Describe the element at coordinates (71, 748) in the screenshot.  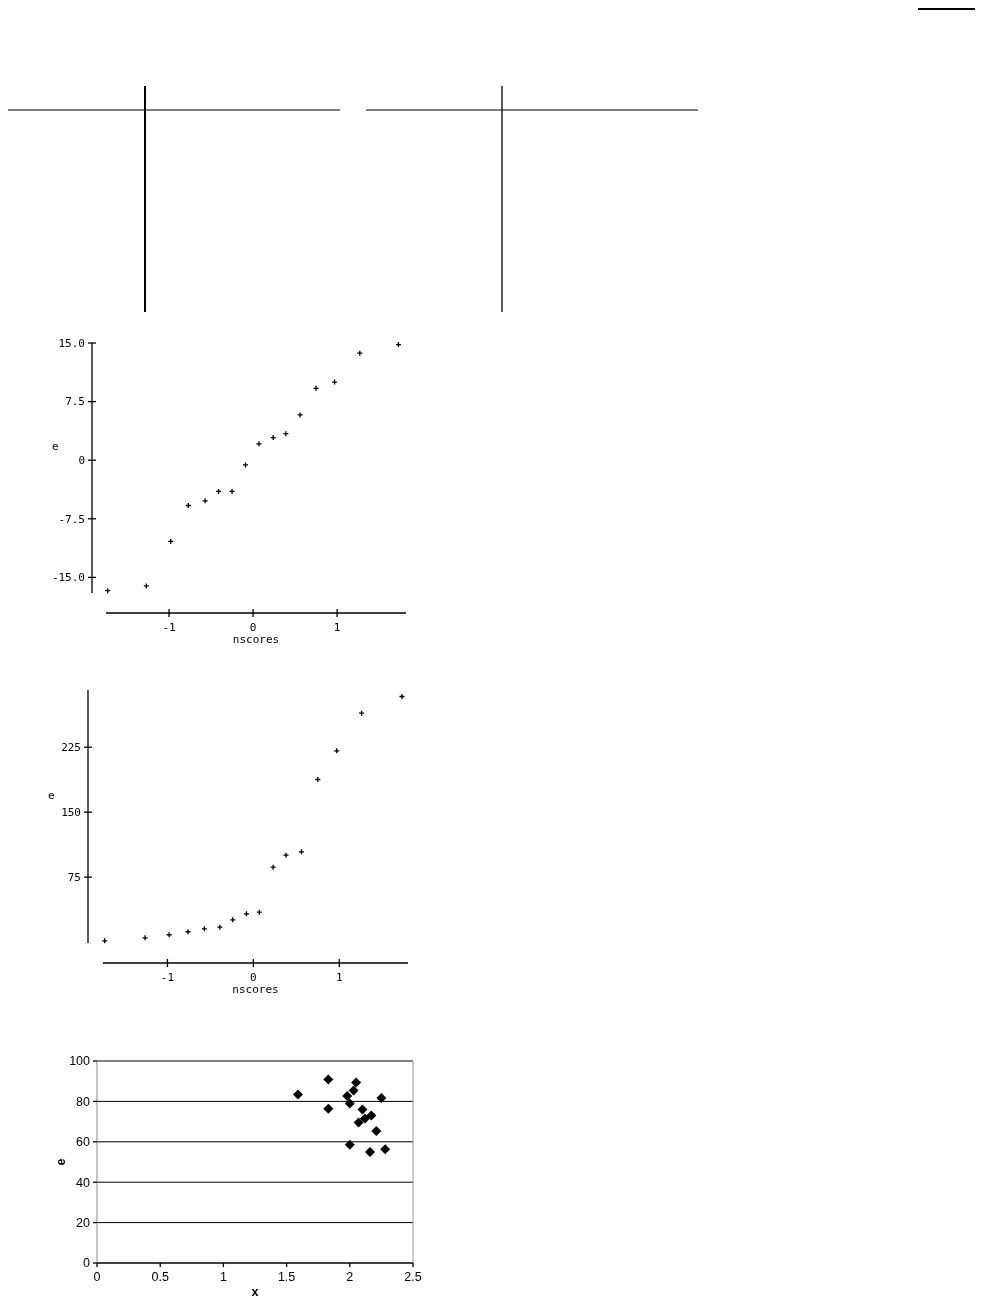
I see `y-tick-label: 225` at that location.